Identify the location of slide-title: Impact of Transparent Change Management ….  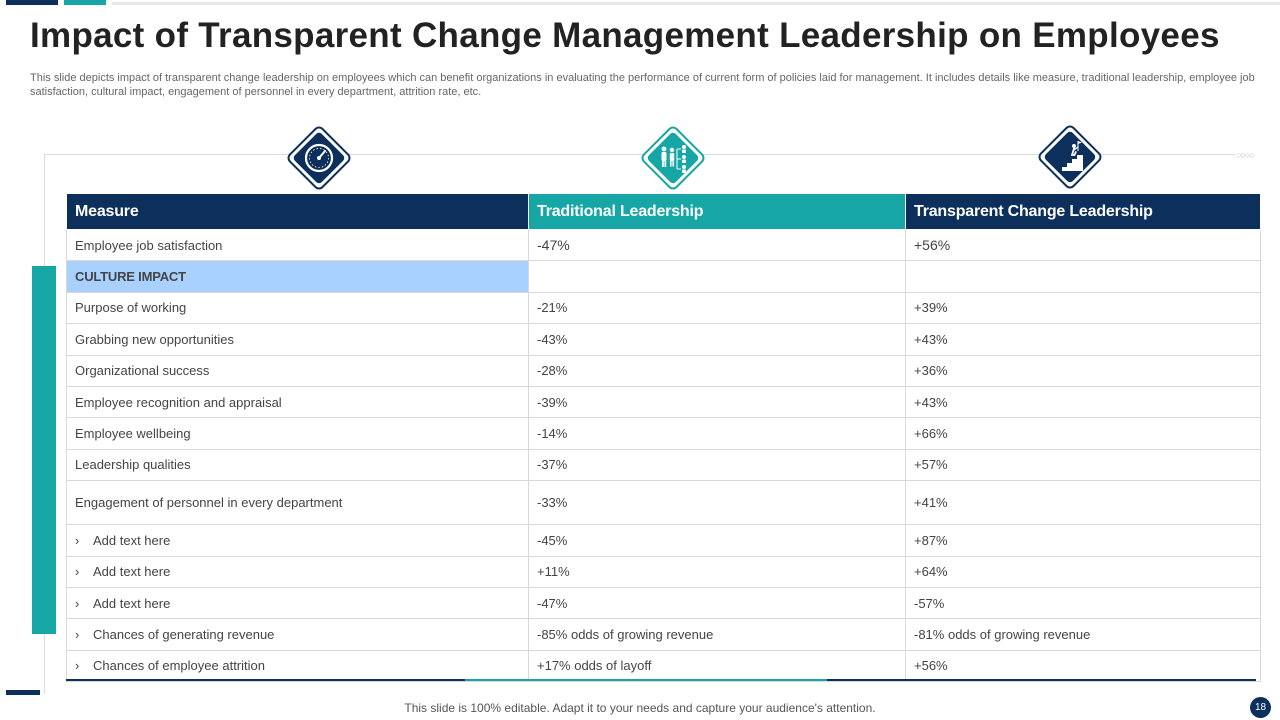
(625, 35).